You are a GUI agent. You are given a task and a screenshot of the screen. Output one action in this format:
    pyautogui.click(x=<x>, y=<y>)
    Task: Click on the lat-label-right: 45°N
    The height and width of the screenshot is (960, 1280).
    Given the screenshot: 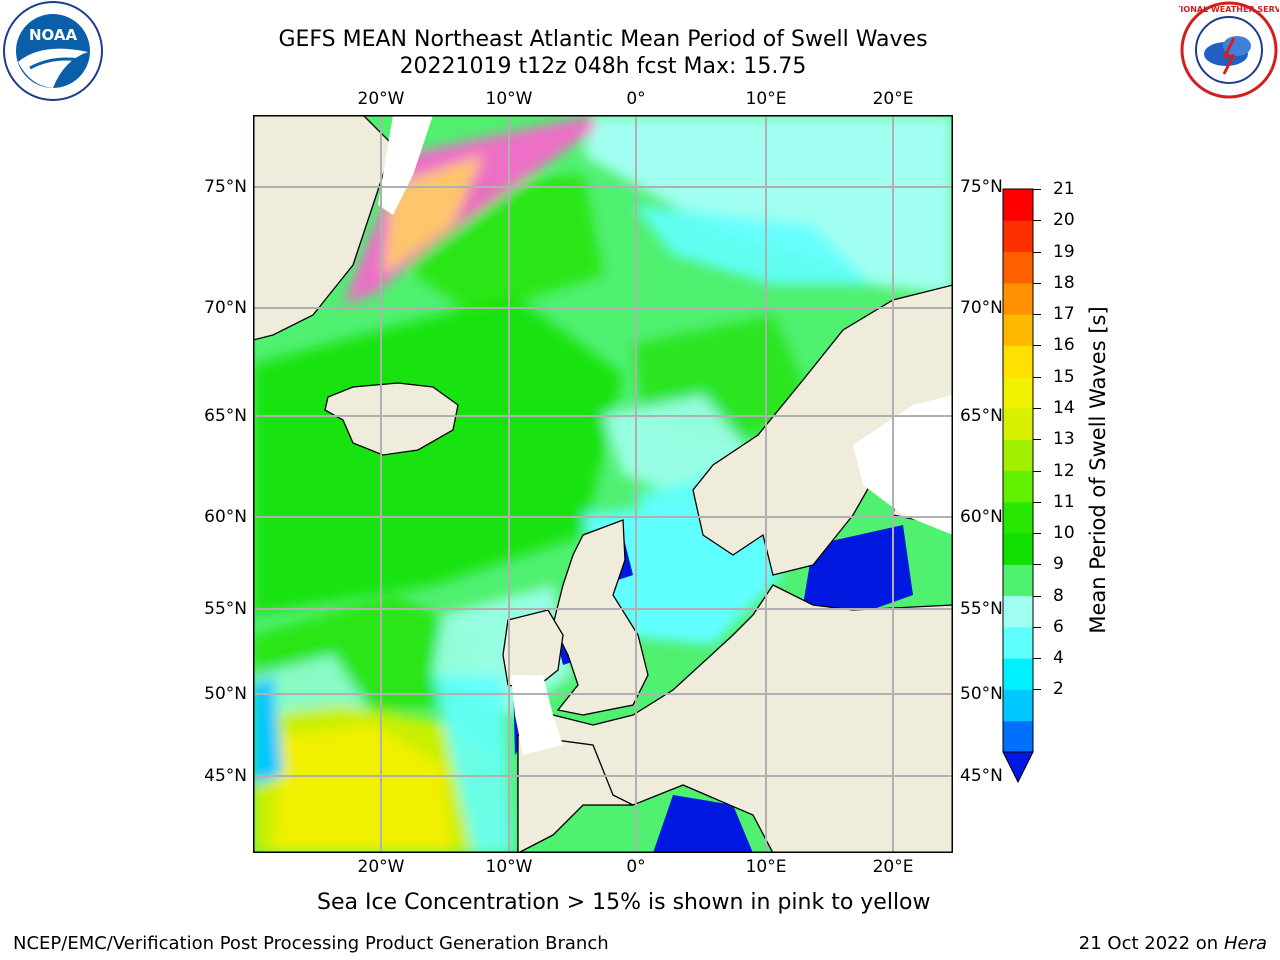 What is the action you would take?
    pyautogui.click(x=981, y=776)
    